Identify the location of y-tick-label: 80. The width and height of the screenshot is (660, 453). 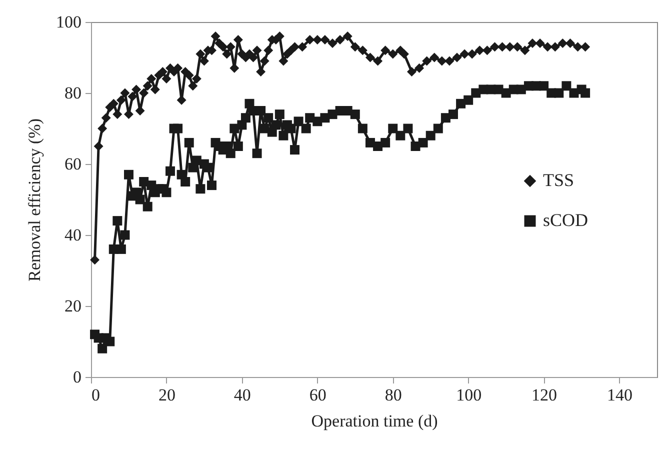
(73, 93).